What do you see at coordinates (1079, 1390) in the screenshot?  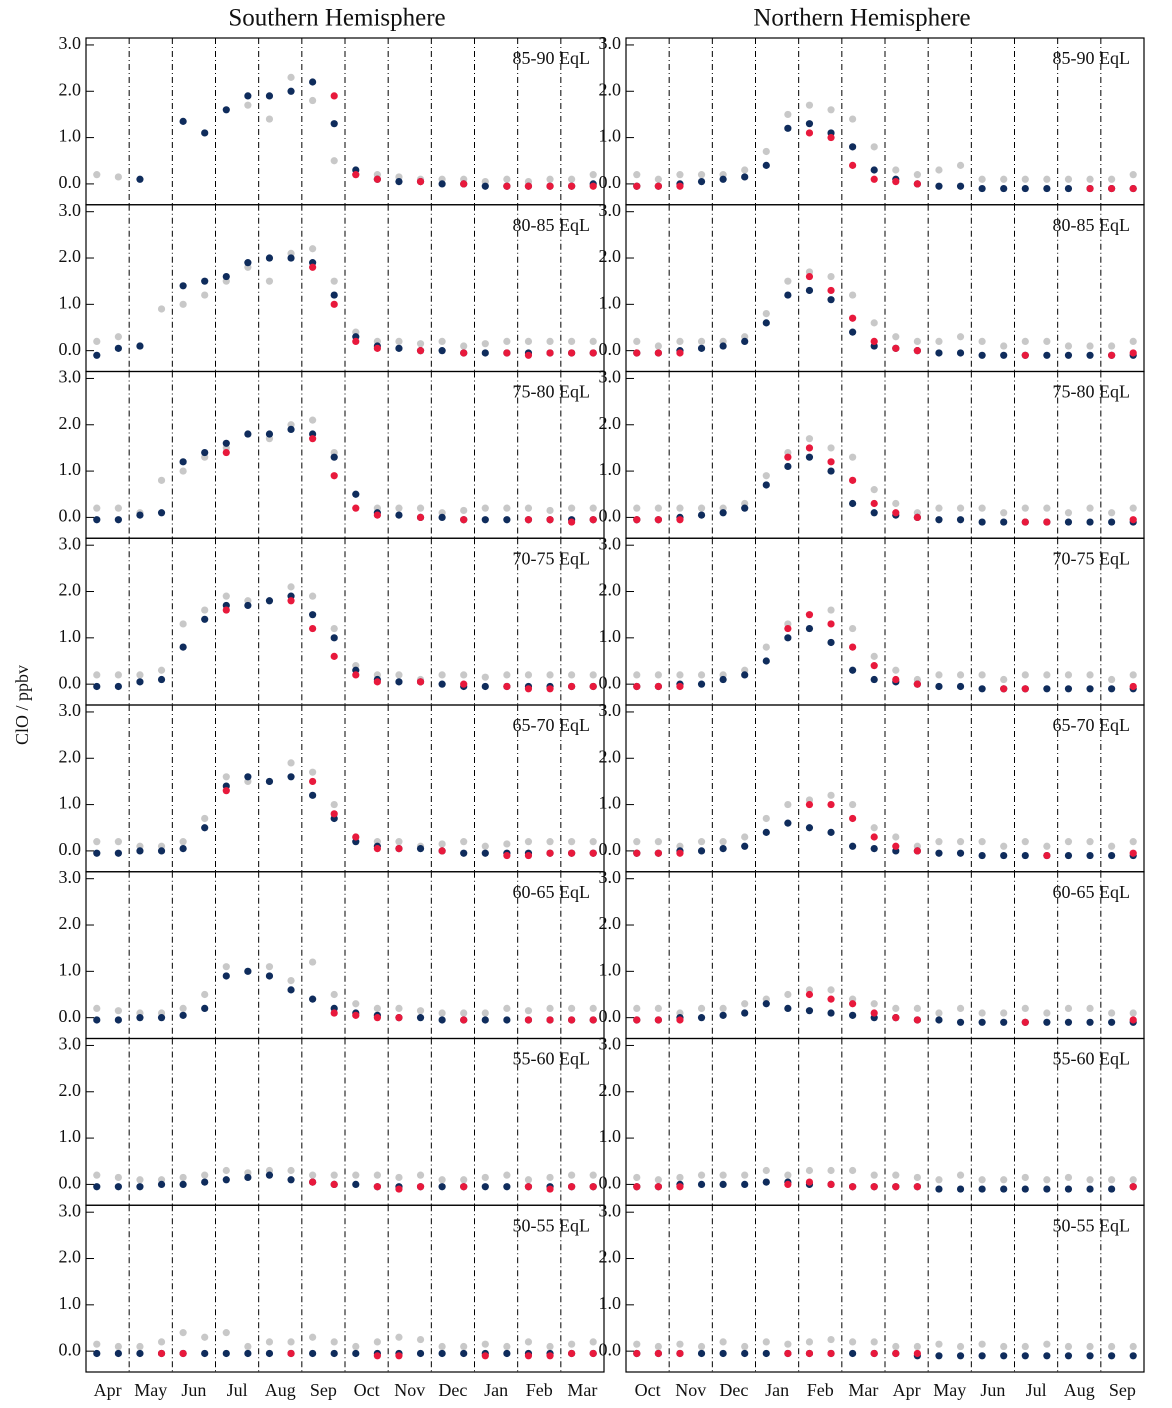 I see `x-tick-label: Aug` at bounding box center [1079, 1390].